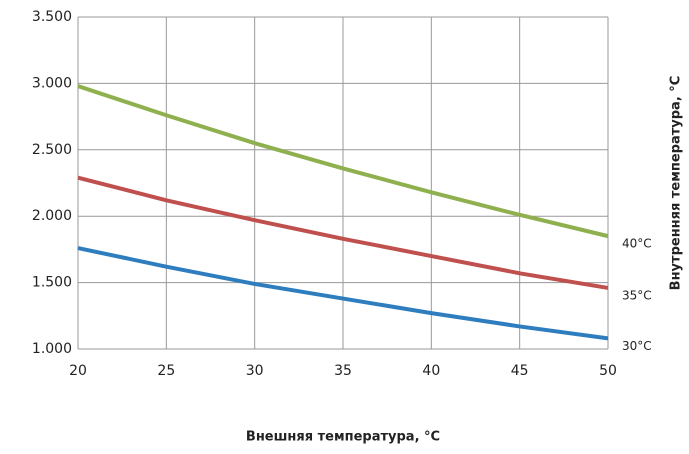  What do you see at coordinates (637, 295) in the screenshot?
I see `series-label: 35°C` at bounding box center [637, 295].